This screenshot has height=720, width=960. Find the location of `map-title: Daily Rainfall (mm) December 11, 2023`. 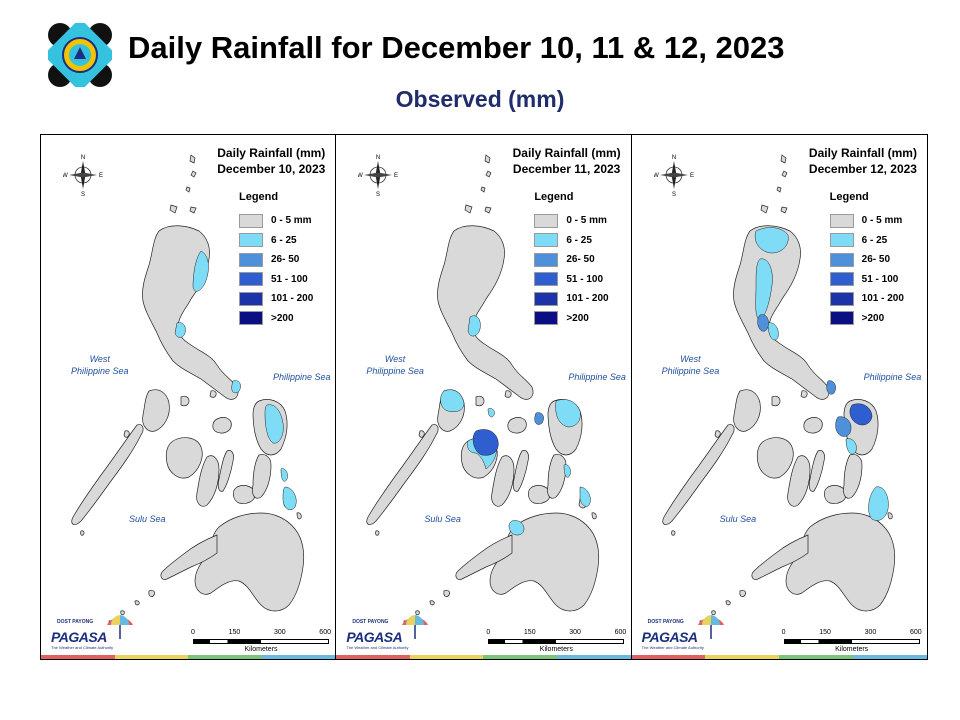

map-title: Daily Rainfall (mm) December 11, 2023 is located at coordinates (567, 161).